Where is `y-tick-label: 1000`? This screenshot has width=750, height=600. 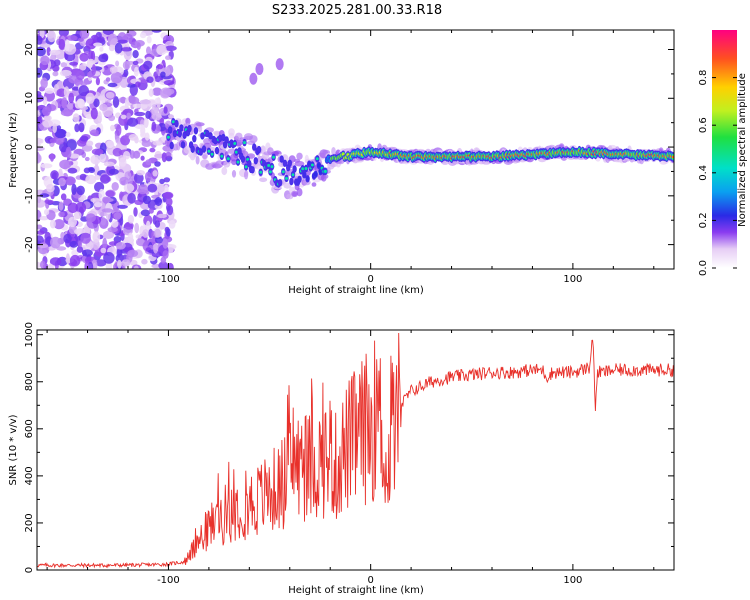
y-tick-label: 1000 is located at coordinates (29, 334).